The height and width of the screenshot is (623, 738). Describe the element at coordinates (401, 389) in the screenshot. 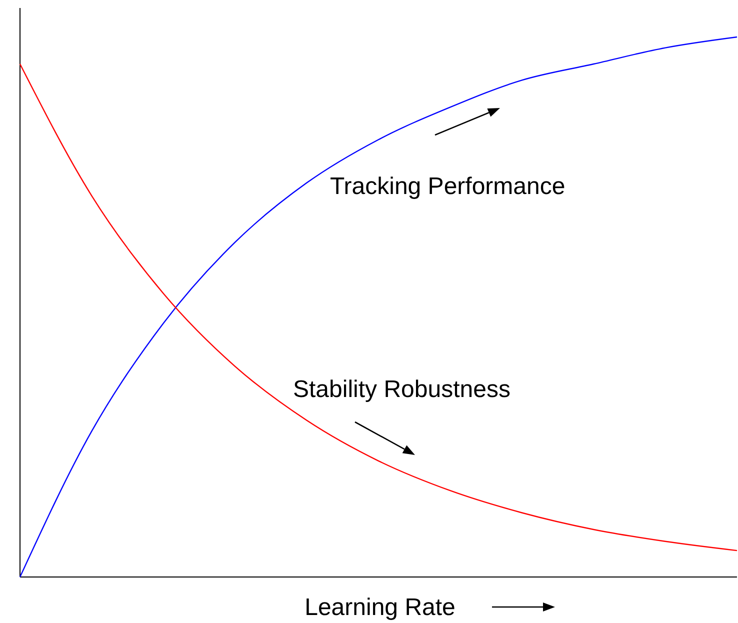

I see `series-label: Stability Robustness` at that location.